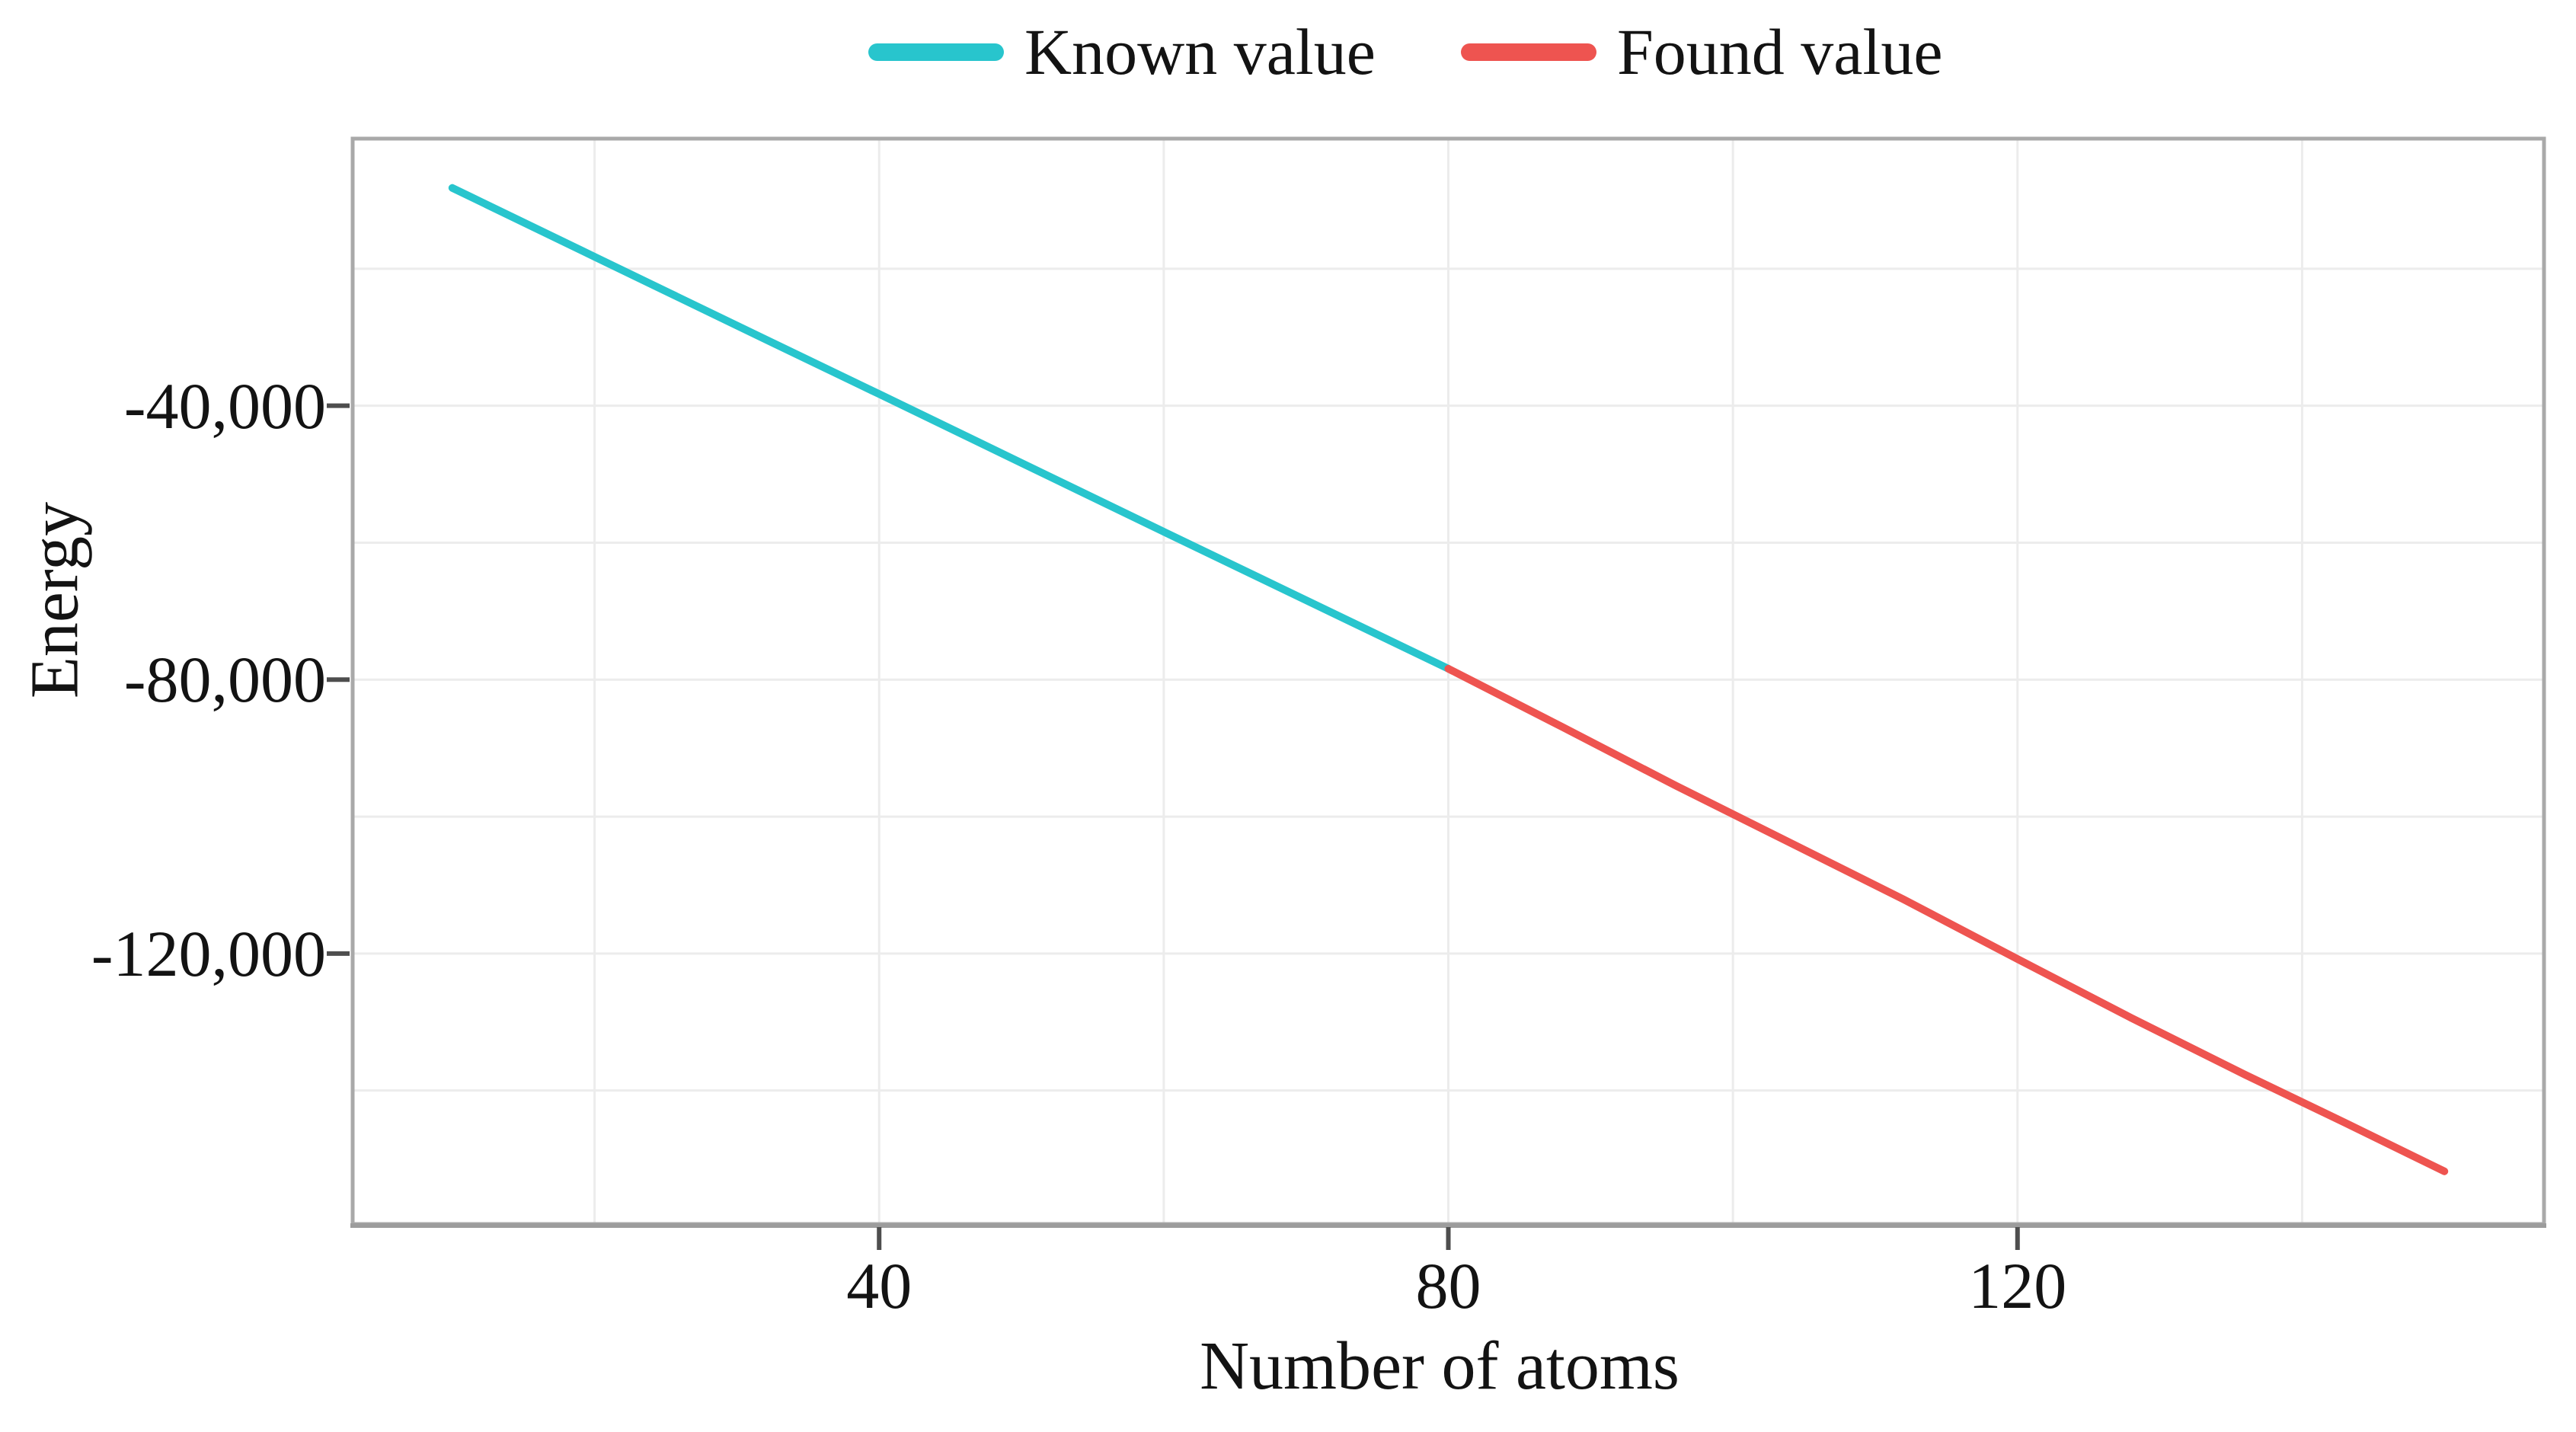 The width and height of the screenshot is (2576, 1432). Describe the element at coordinates (1440, 1366) in the screenshot. I see `x-axis-title: Number of atoms` at that location.